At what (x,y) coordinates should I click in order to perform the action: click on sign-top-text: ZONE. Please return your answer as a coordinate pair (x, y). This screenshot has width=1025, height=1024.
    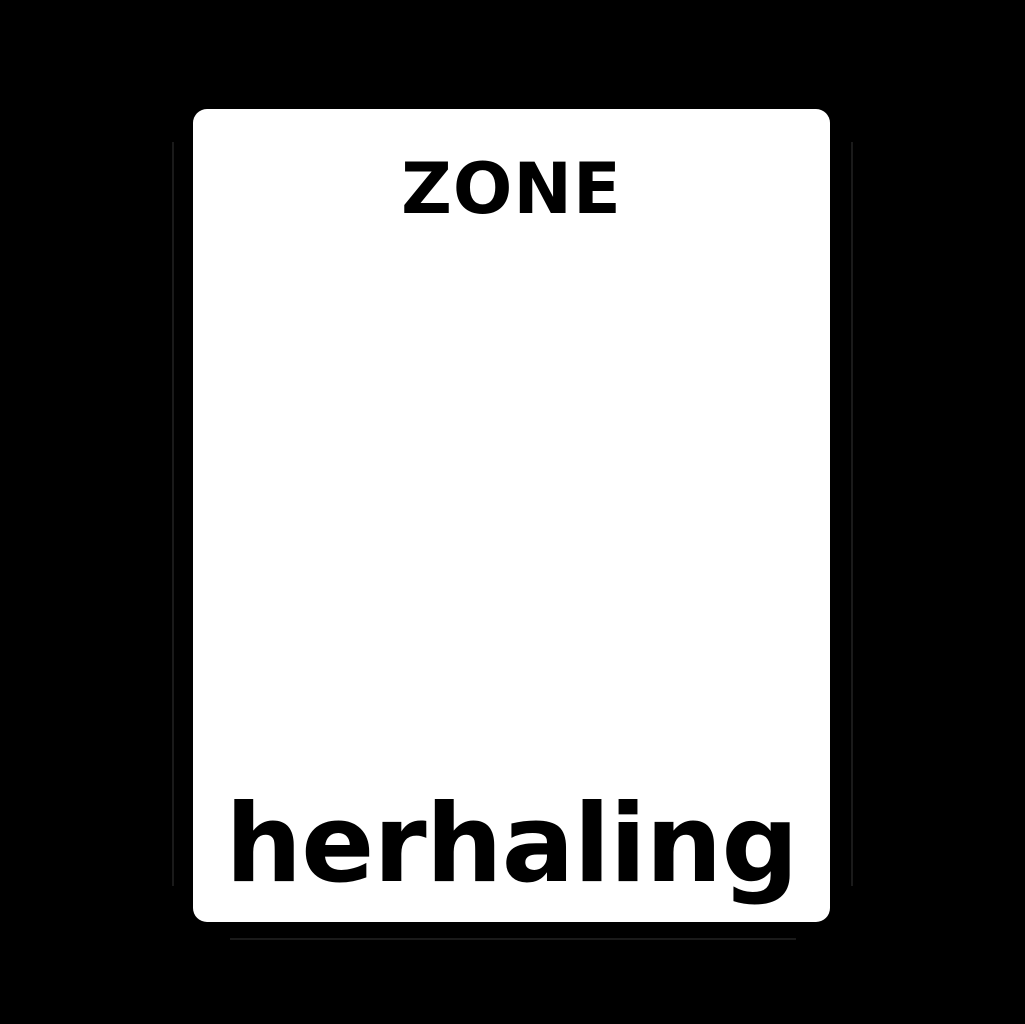
    Looking at the image, I should click on (511, 189).